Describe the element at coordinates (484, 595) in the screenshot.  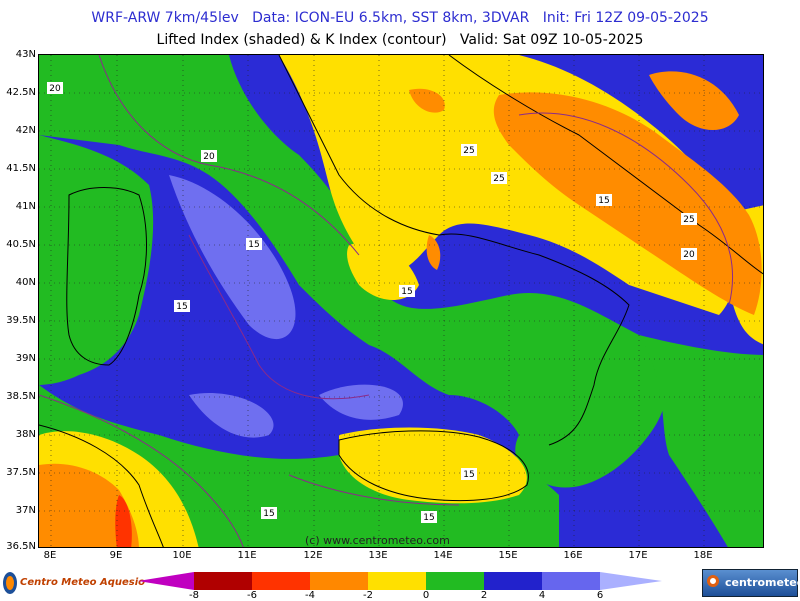
I see `colorbar-tick: 2` at that location.